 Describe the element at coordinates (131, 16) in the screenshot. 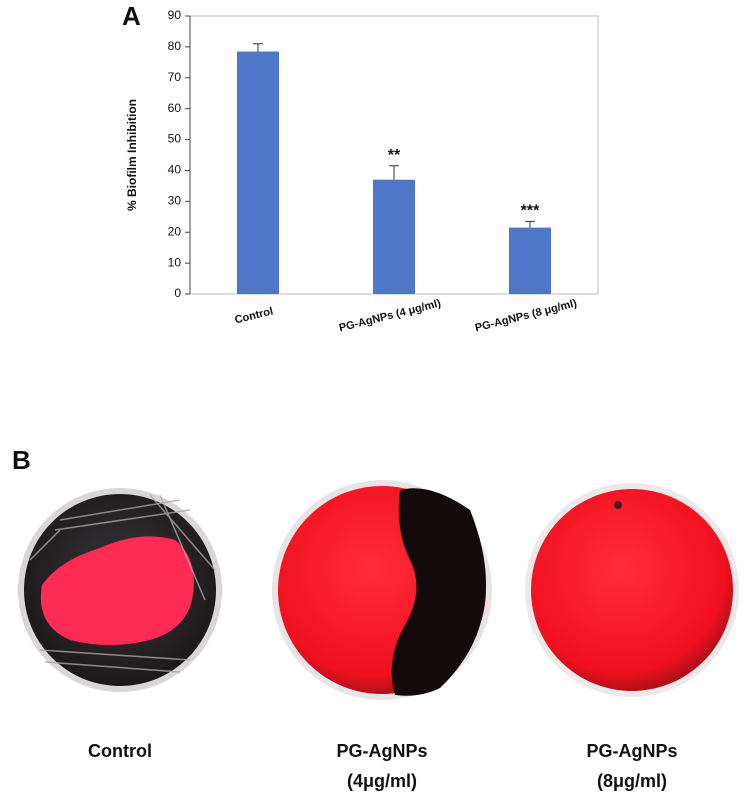

I see `panel-label: A` at that location.